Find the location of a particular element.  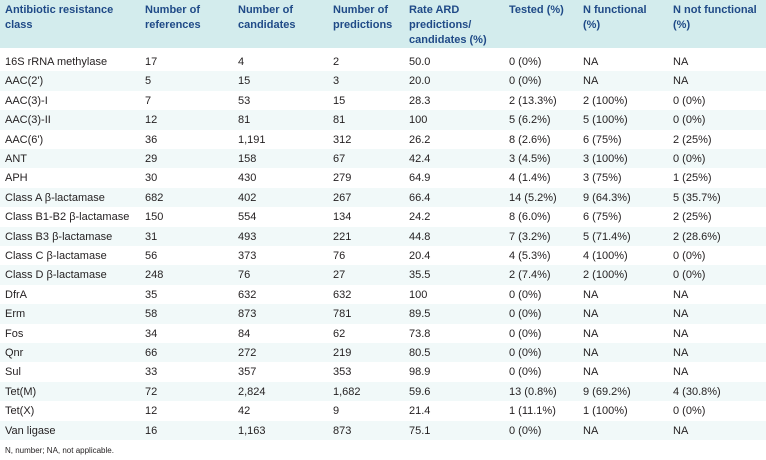

table-cell-tested: 4 (5.3%) is located at coordinates (530, 256).